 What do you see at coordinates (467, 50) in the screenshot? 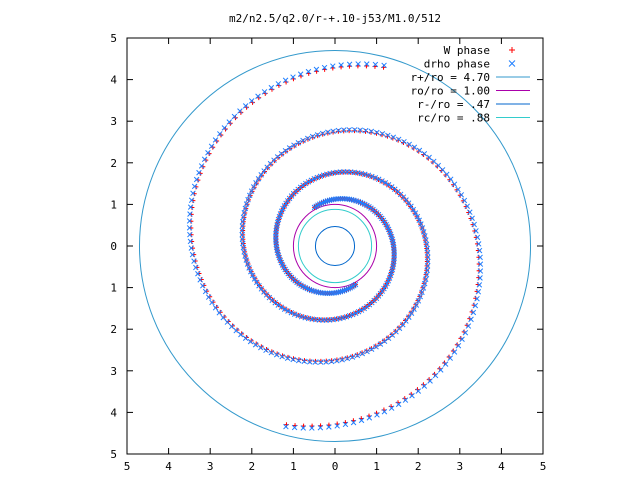
I see `legend-label: W phase` at bounding box center [467, 50].